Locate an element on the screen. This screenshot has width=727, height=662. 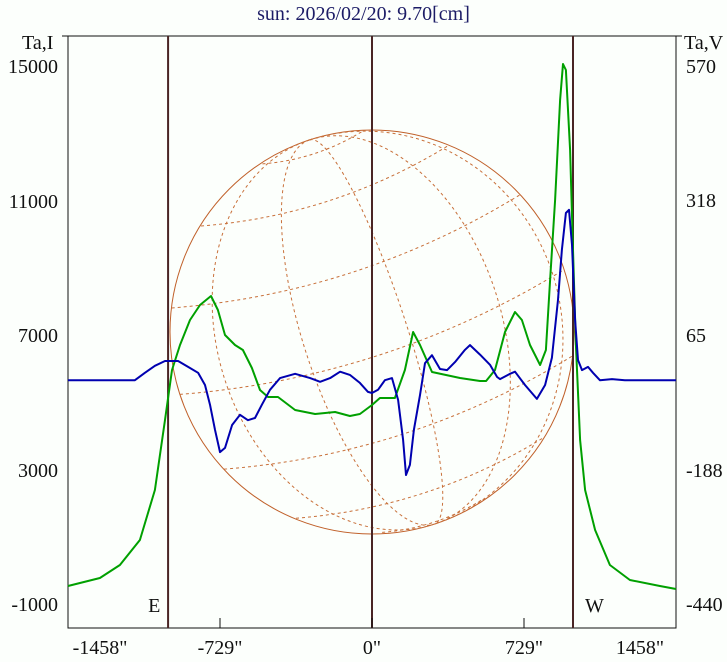
left-tick-label: 11000 is located at coordinates (33, 201).